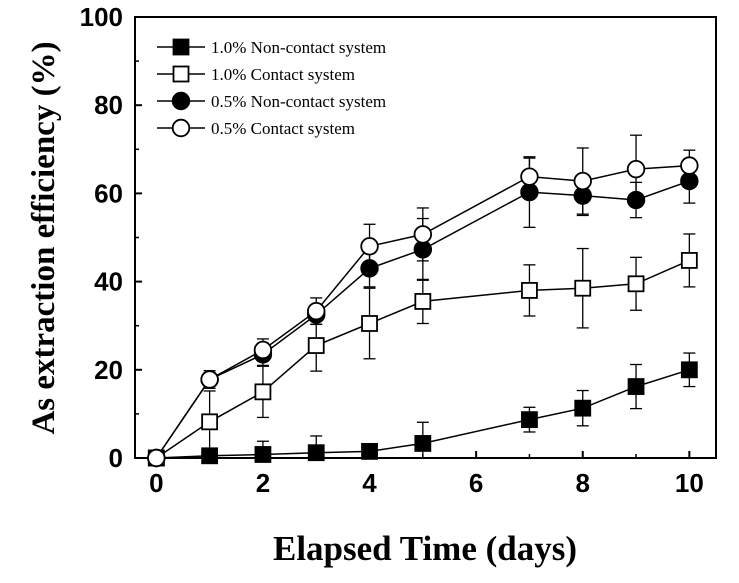  Describe the element at coordinates (108, 282) in the screenshot. I see `y-tick-label: 40` at that location.